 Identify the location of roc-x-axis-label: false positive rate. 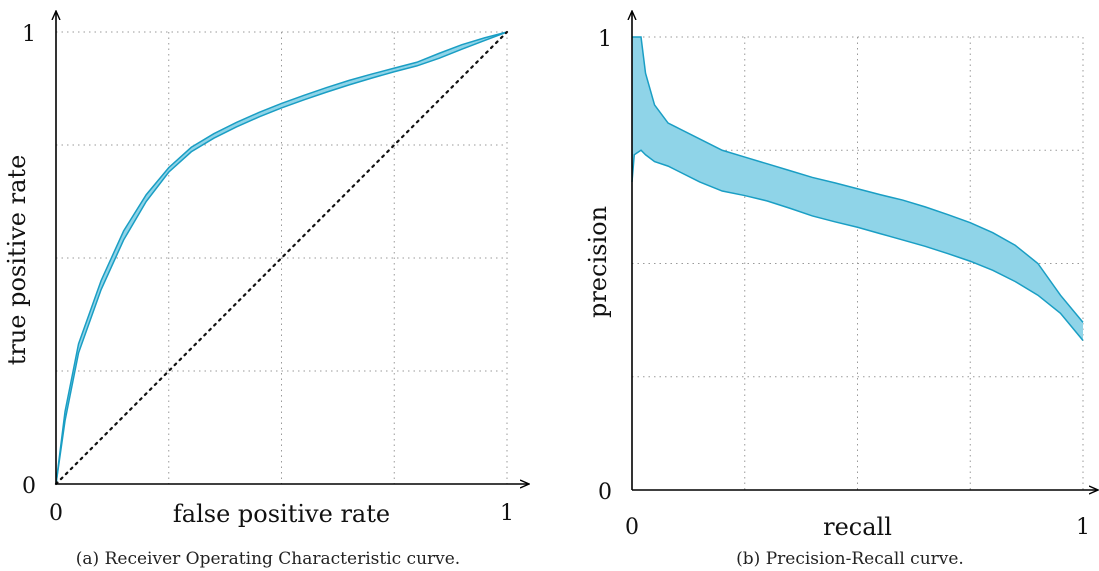
(281, 514).